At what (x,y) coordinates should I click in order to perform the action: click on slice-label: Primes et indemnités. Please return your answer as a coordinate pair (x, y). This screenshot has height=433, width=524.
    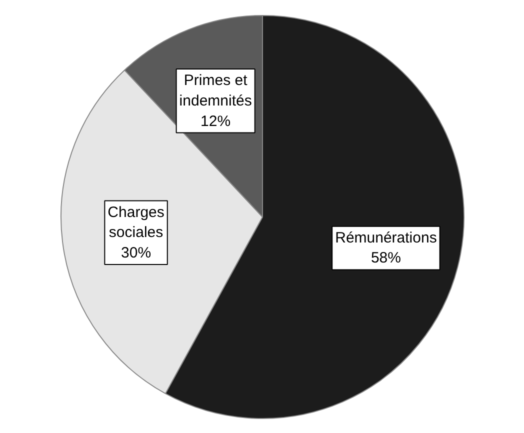
    Looking at the image, I should click on (215, 91).